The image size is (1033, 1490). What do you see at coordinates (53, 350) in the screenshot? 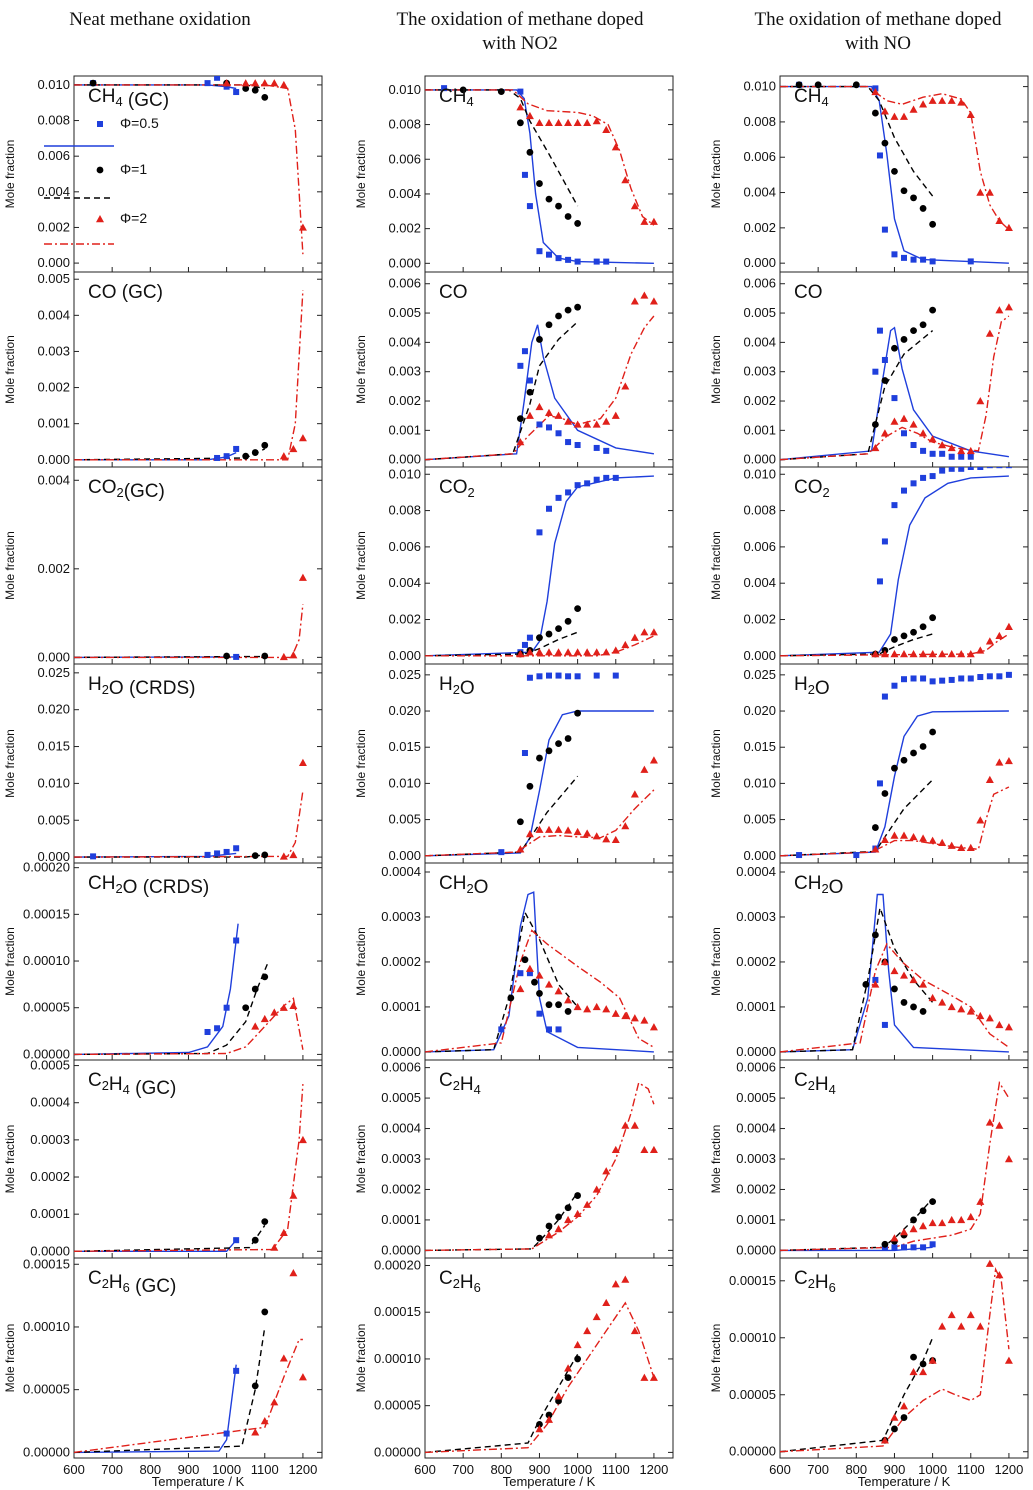
I see `y-tick-label: 0.003` at bounding box center [53, 350].